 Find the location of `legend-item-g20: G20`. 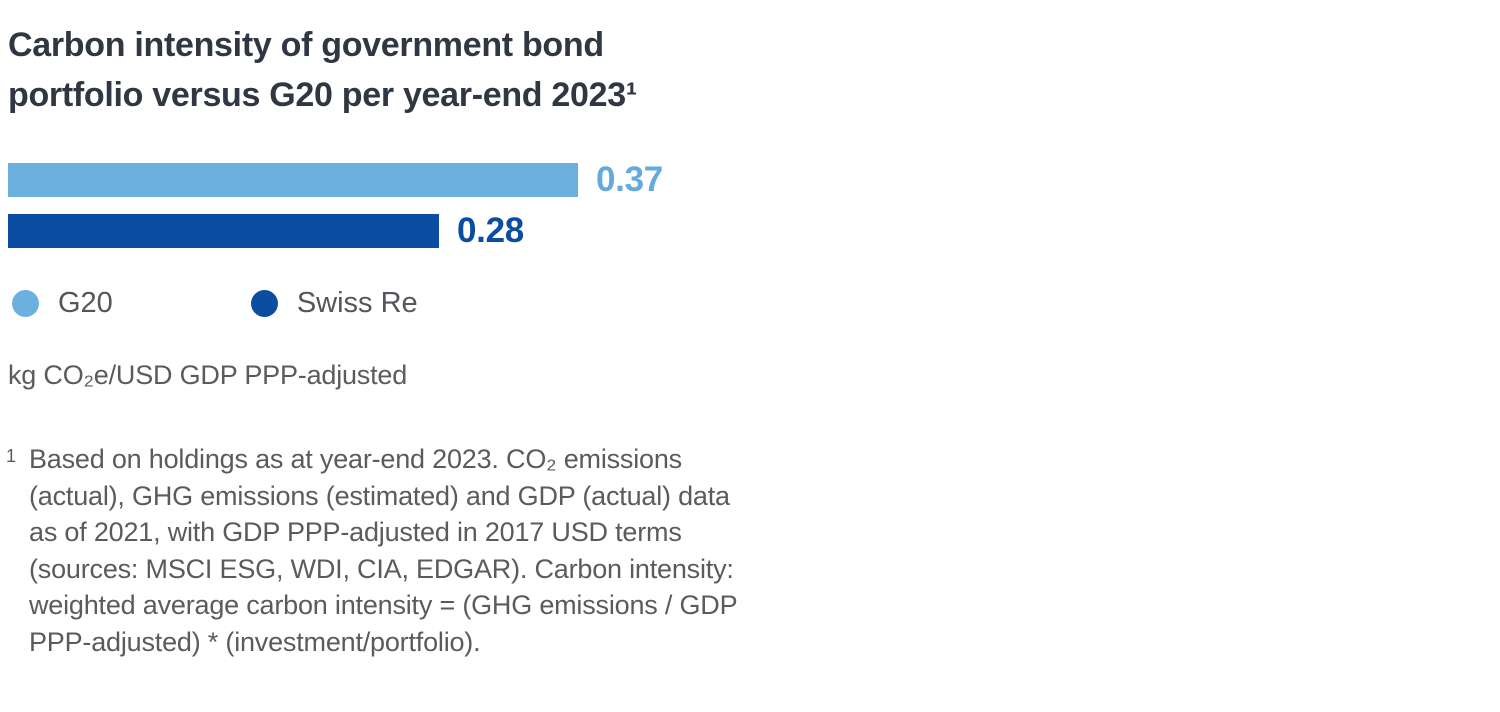

legend-item-g20: G20 is located at coordinates (62, 303).